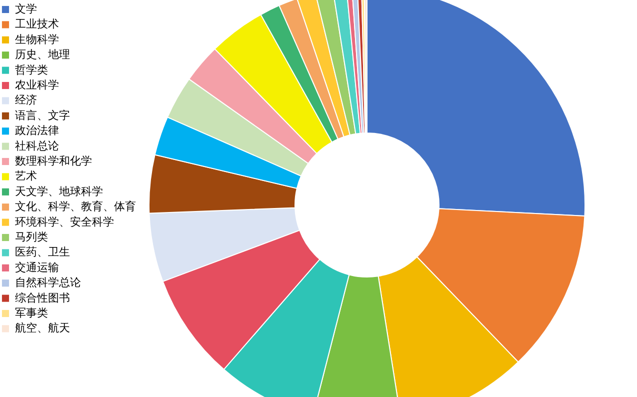 The width and height of the screenshot is (637, 397). What do you see at coordinates (26, 9) in the screenshot?
I see `legend-label: 文学` at bounding box center [26, 9].